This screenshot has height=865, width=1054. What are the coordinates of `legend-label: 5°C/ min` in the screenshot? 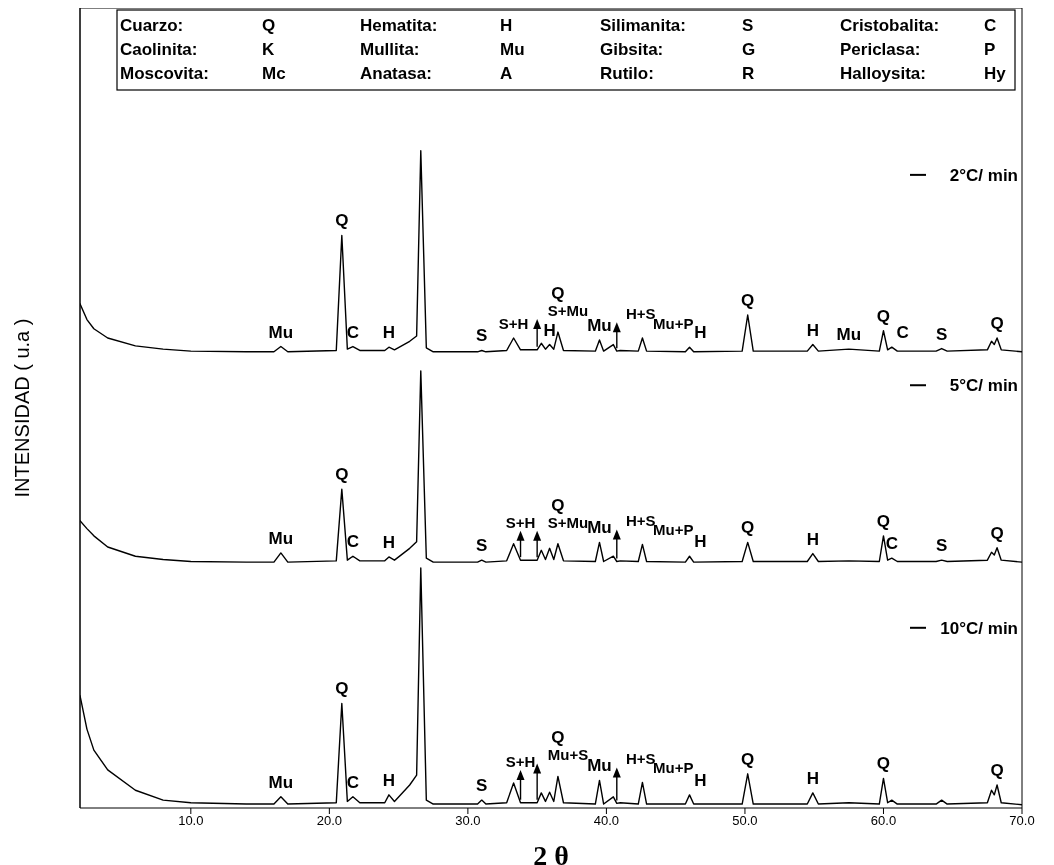 It's located at (983, 386).